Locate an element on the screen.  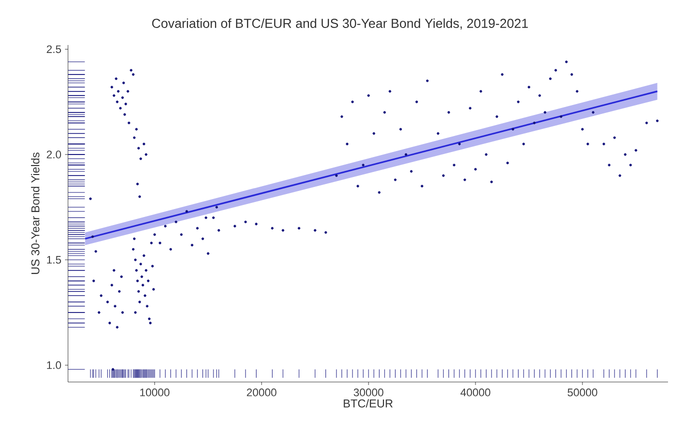
y-tick-label: 1.0 is located at coordinates (54, 365).